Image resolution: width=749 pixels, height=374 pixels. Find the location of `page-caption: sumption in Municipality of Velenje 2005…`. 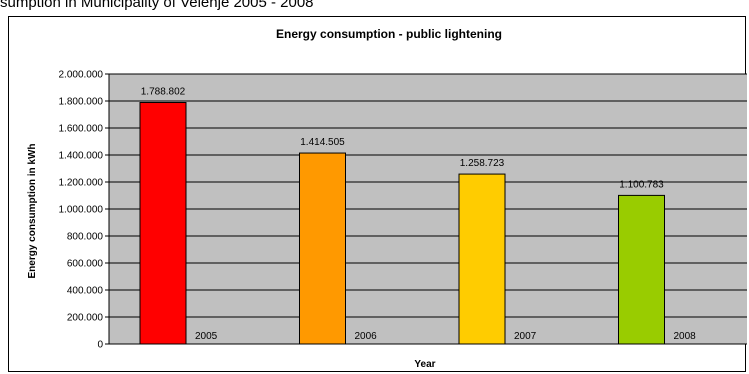

page-caption: sumption in Municipality of Velenje 2005… is located at coordinates (157, 5).